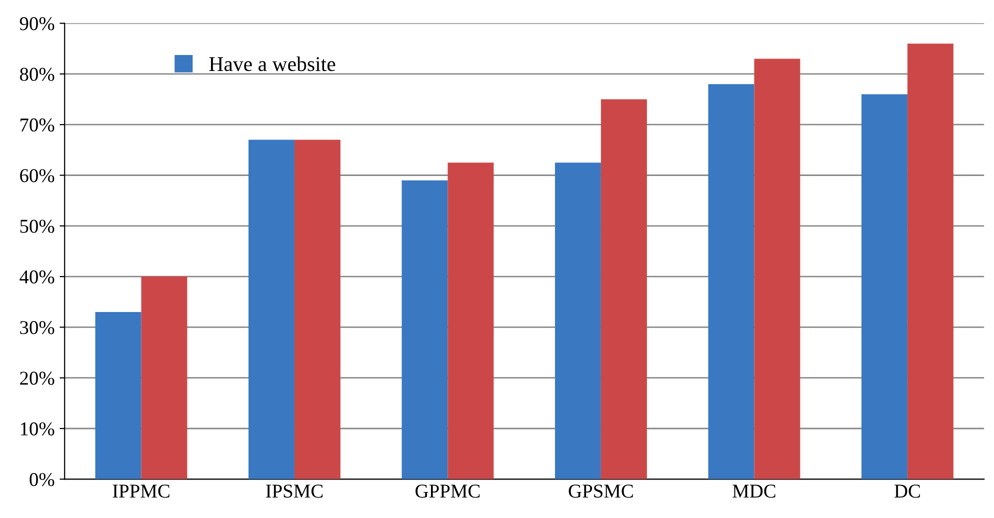 This screenshot has height=518, width=994. Describe the element at coordinates (37, 226) in the screenshot. I see `y-tick-label: 50%` at that location.